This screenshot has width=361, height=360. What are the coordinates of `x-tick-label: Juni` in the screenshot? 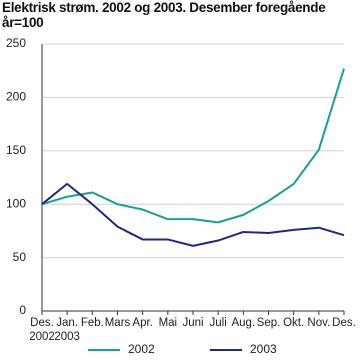 It's located at (193, 323).